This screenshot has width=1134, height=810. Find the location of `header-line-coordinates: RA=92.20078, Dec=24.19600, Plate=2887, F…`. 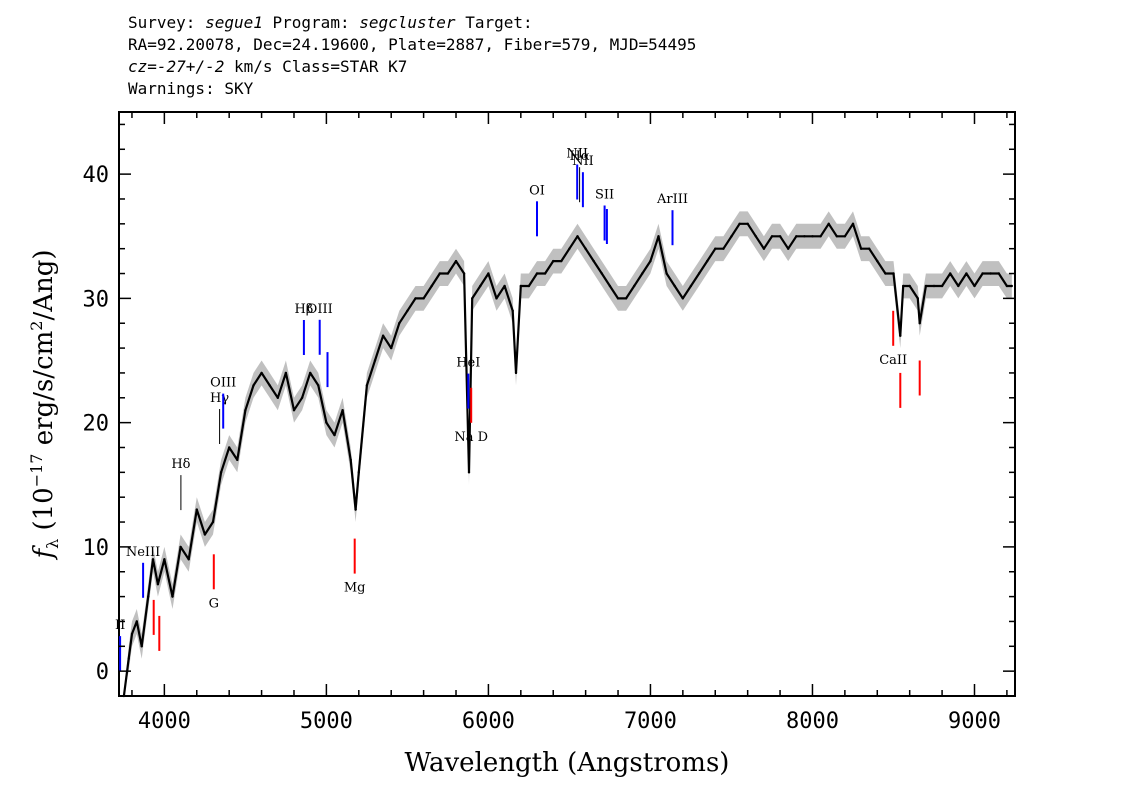

header-line-coordinates: RA=92.20078, Dec=24.19600, Plate=2887, F… is located at coordinates (412, 44).